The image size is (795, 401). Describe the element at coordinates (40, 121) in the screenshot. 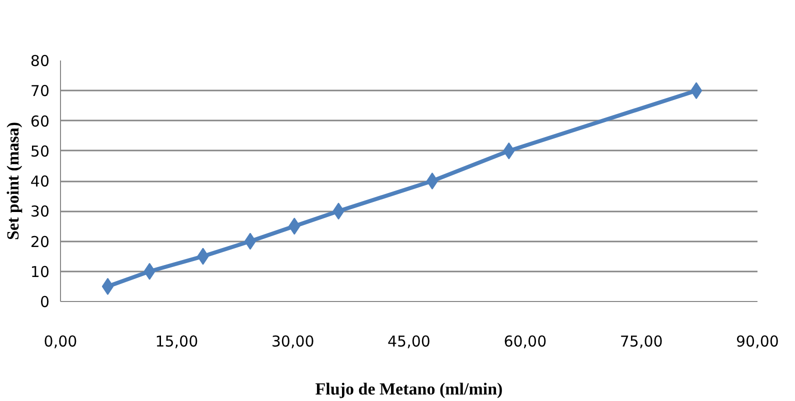

I see `y-tick-label: 60` at that location.